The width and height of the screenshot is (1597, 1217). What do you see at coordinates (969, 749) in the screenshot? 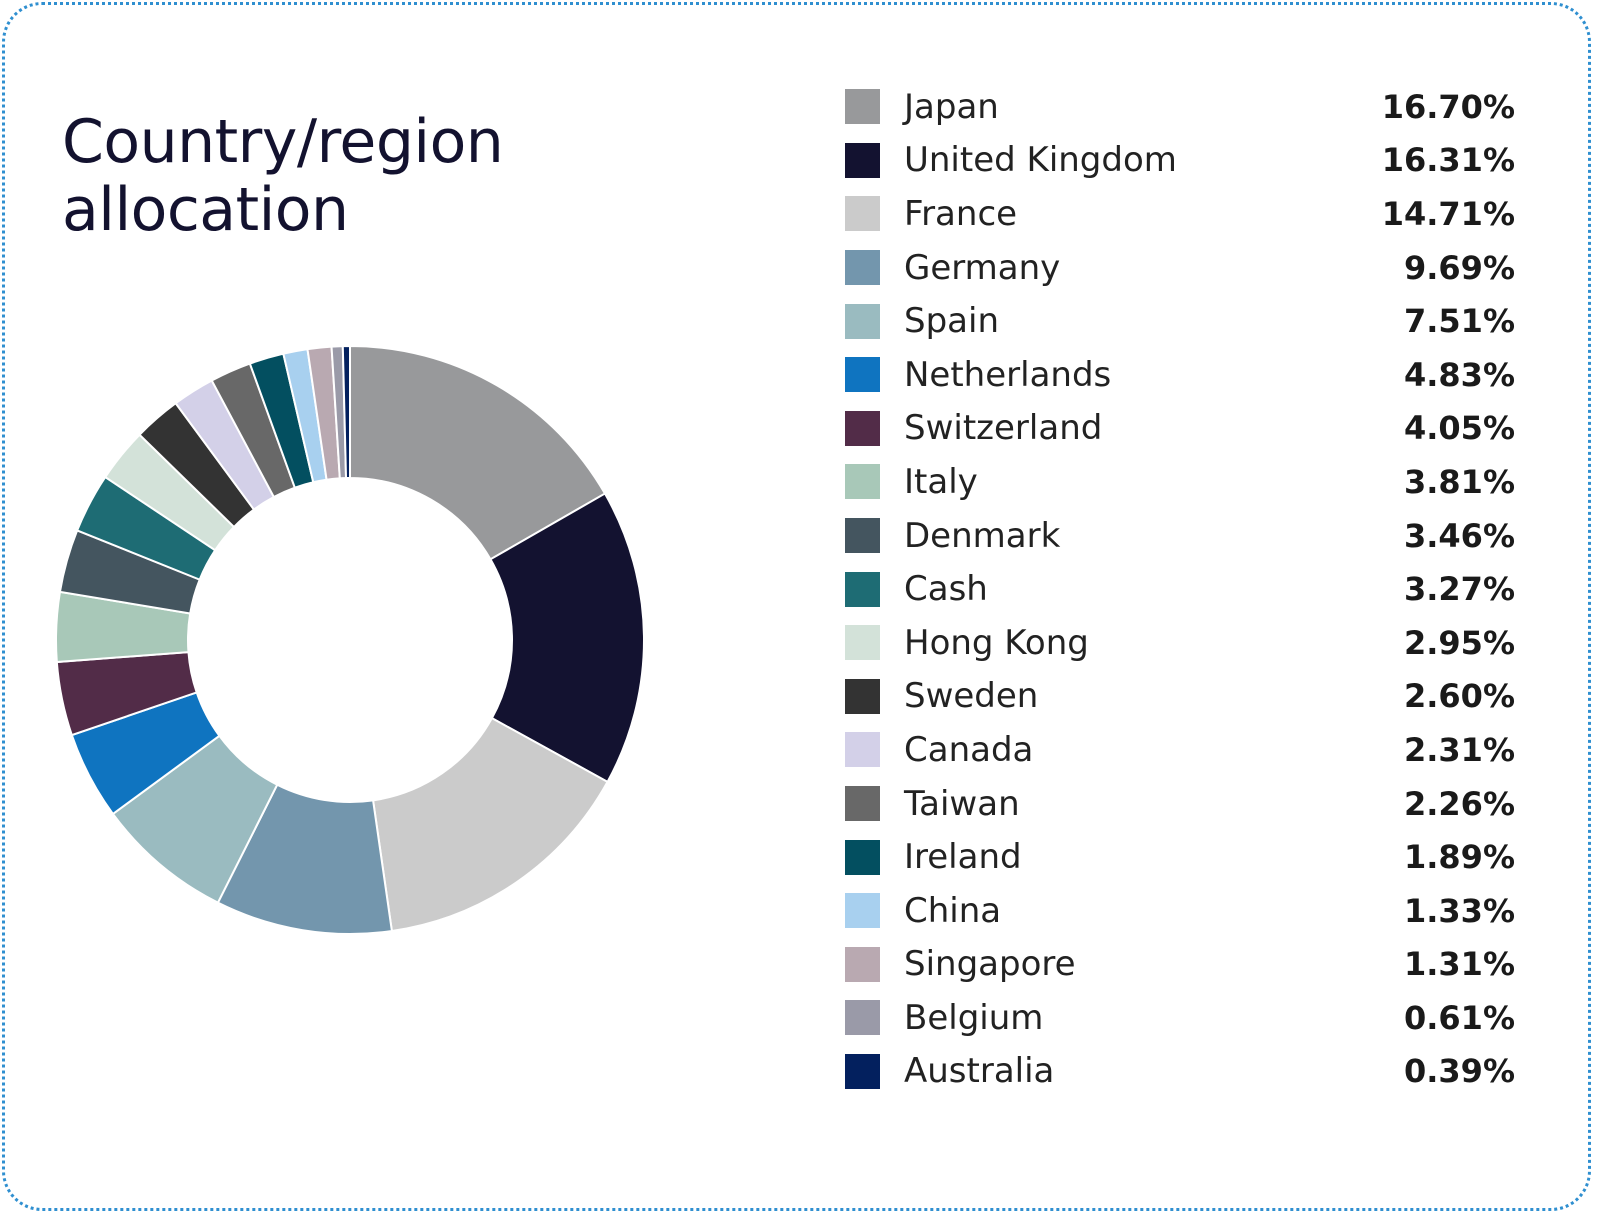
I see `legend-label: Canada` at bounding box center [969, 749].